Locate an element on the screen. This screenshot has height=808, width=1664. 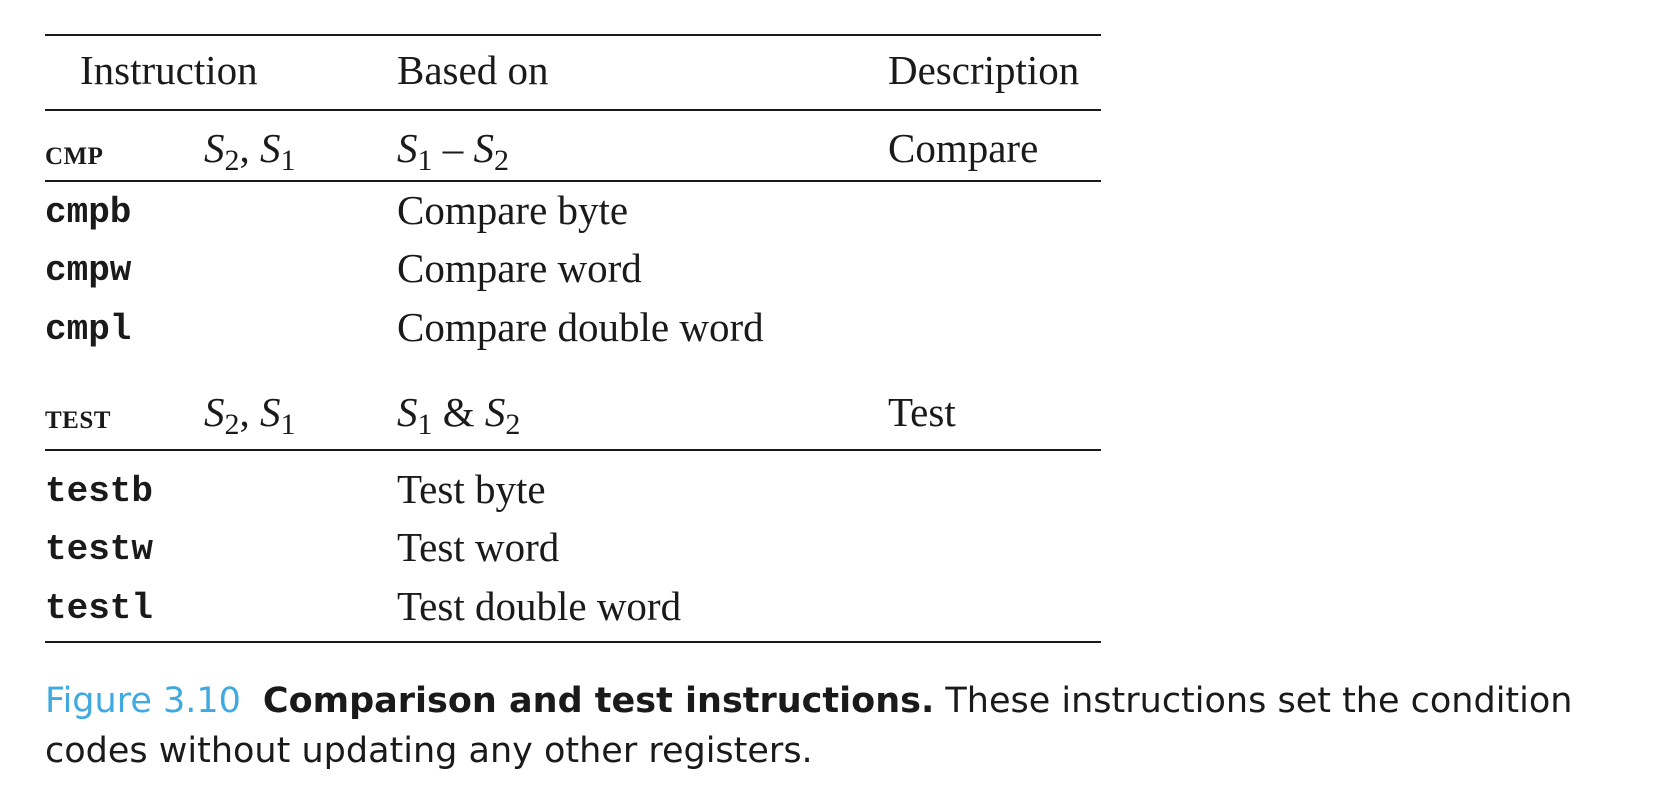
table-top-rule is located at coordinates (573, 35).